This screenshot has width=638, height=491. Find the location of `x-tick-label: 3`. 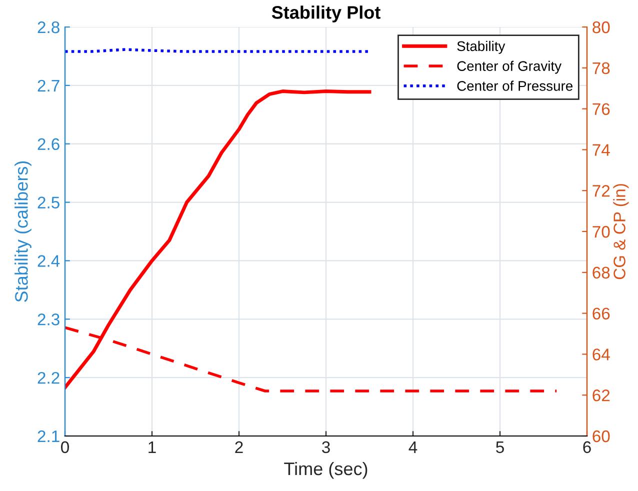

x-tick-label: 3 is located at coordinates (326, 447).